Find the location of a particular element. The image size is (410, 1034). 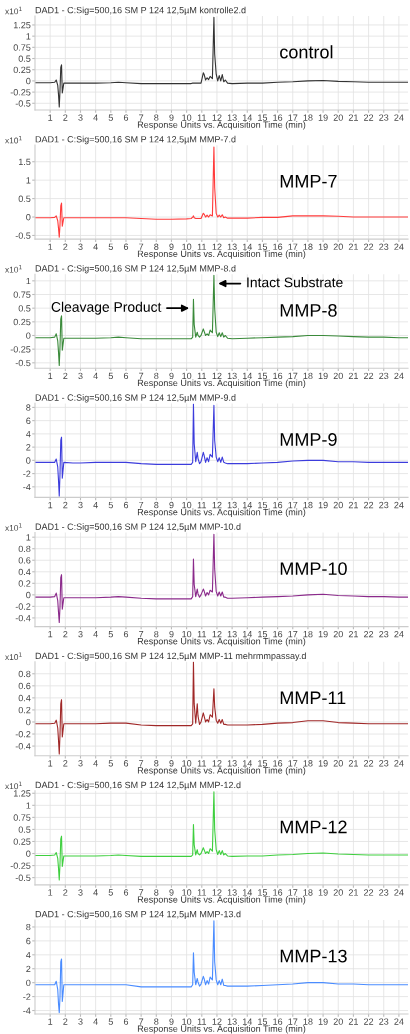

y-tick-label: 2 is located at coordinates (28, 447).